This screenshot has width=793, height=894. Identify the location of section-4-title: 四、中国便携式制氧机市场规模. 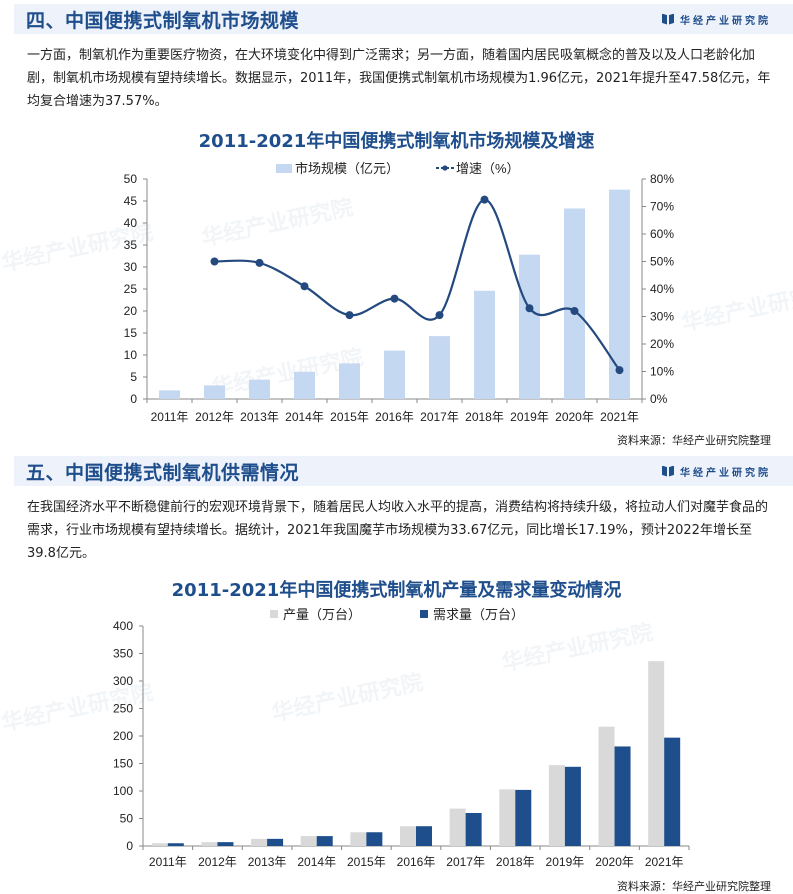
(163, 20).